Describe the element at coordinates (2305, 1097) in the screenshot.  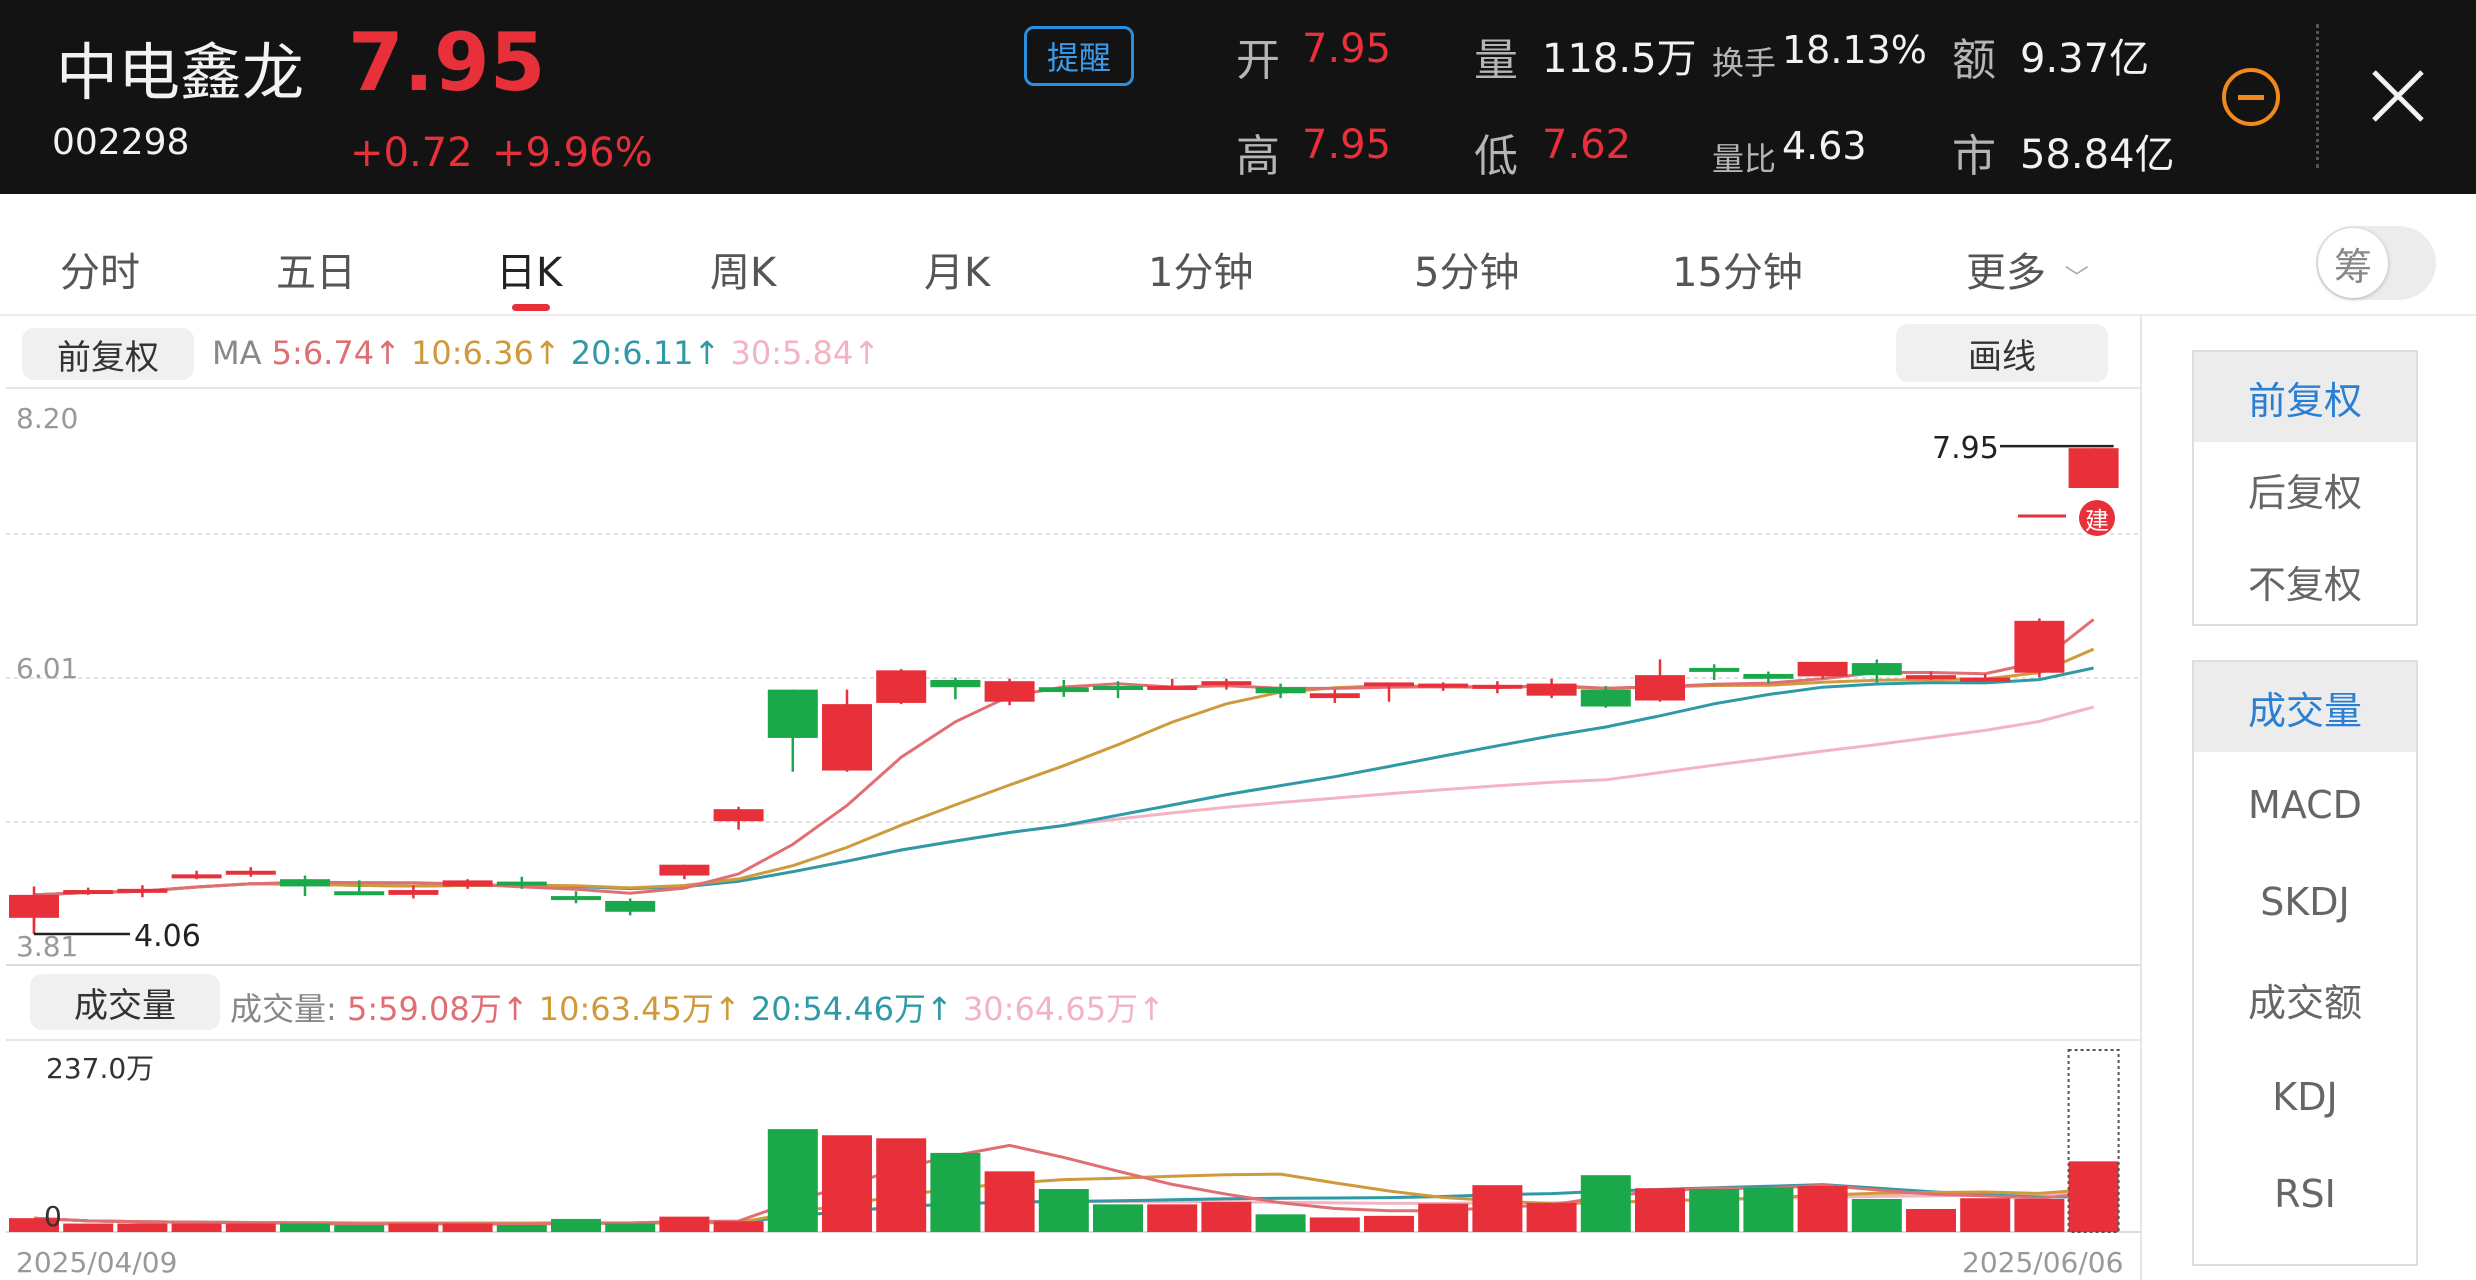
I see `indicator-kdj: KDJ` at that location.